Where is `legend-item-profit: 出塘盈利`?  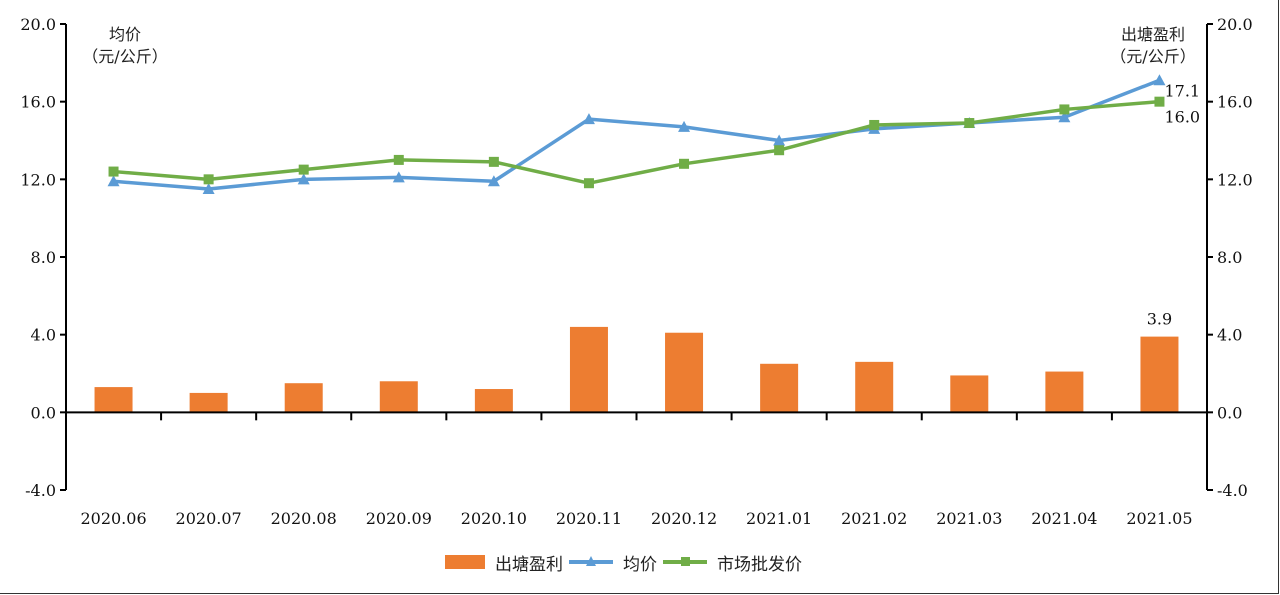
legend-item-profit: 出塘盈利 is located at coordinates (504, 562).